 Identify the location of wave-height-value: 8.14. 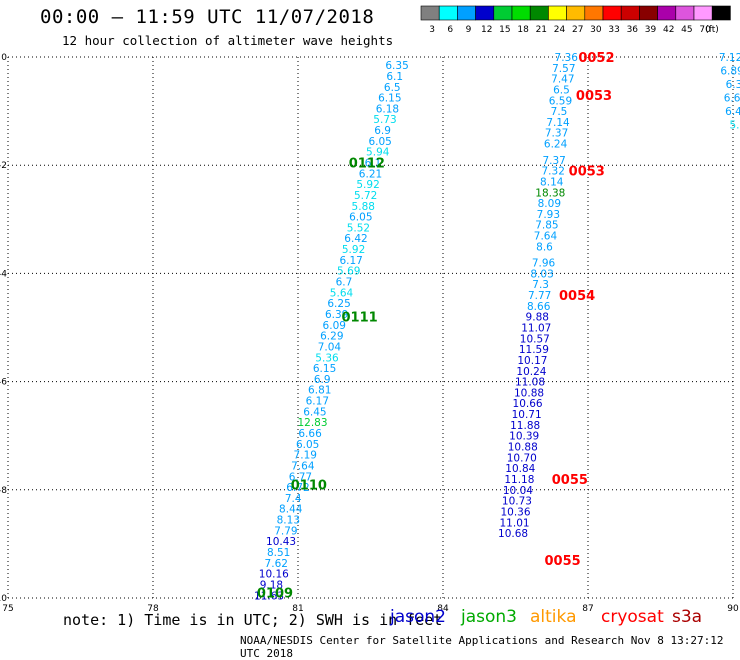
(552, 182).